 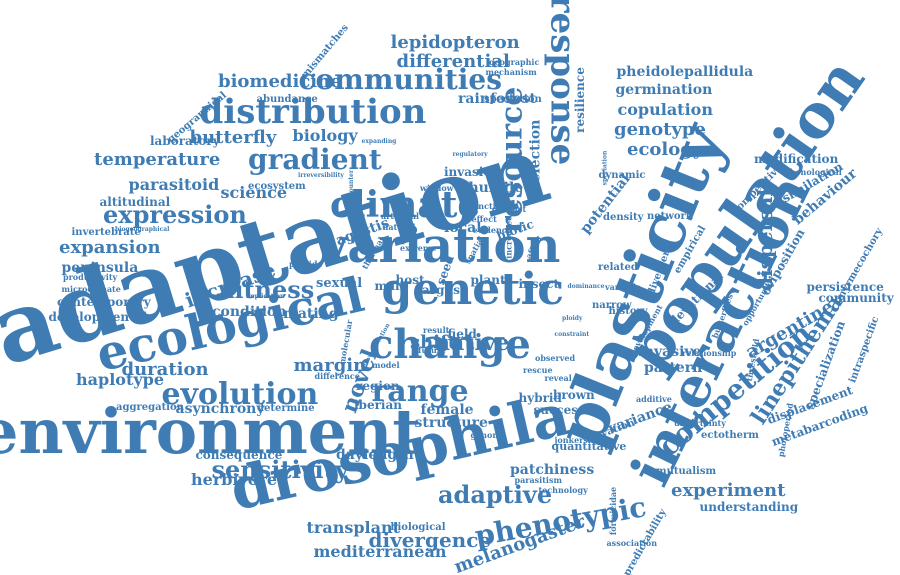 I want to click on cloud-word: gradient, so click(x=315, y=159).